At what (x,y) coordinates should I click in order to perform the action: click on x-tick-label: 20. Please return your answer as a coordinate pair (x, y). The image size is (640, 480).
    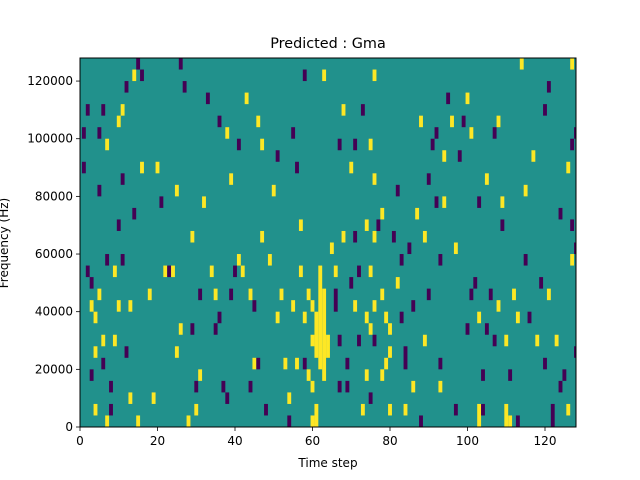
    Looking at the image, I should click on (157, 441).